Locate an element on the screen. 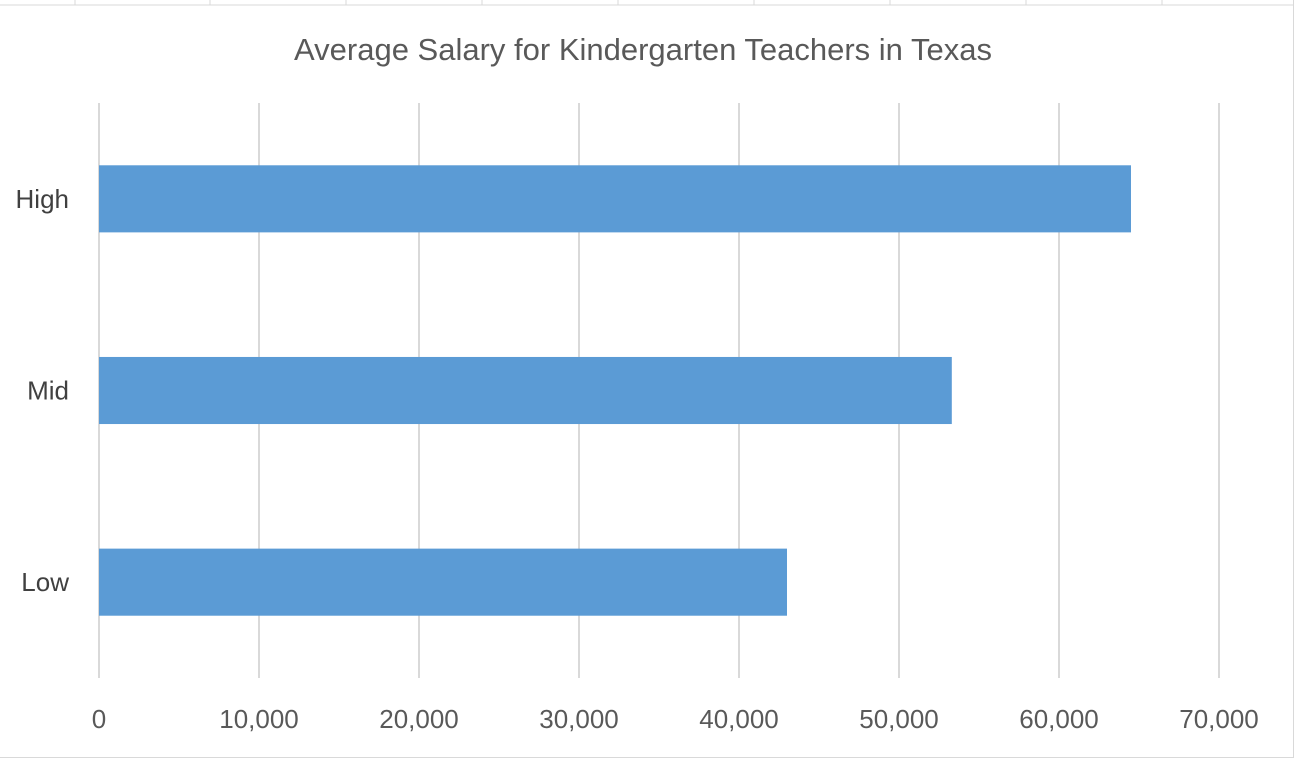  x-tick-label: 0 is located at coordinates (99, 719).